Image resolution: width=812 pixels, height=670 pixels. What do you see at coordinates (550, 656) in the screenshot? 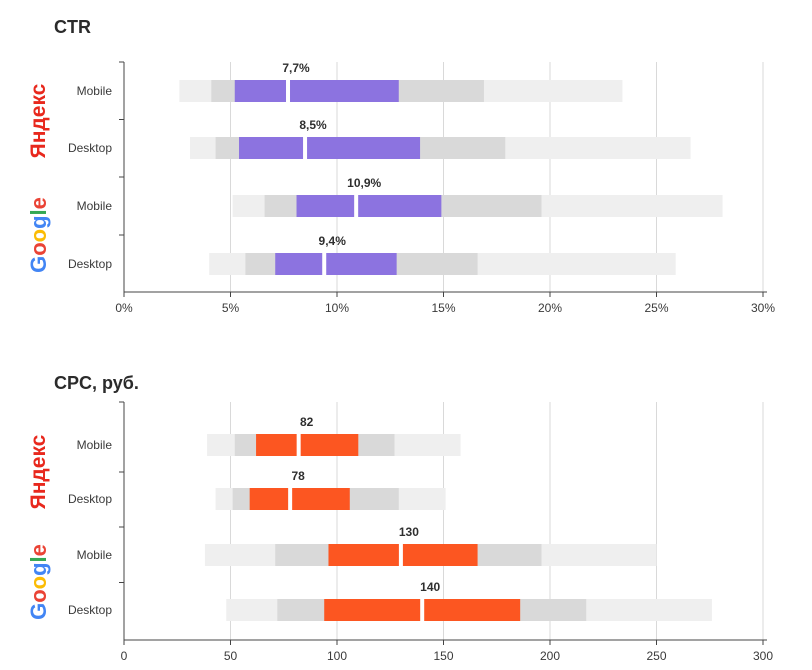
I see `x-tick-label: 200` at bounding box center [550, 656].